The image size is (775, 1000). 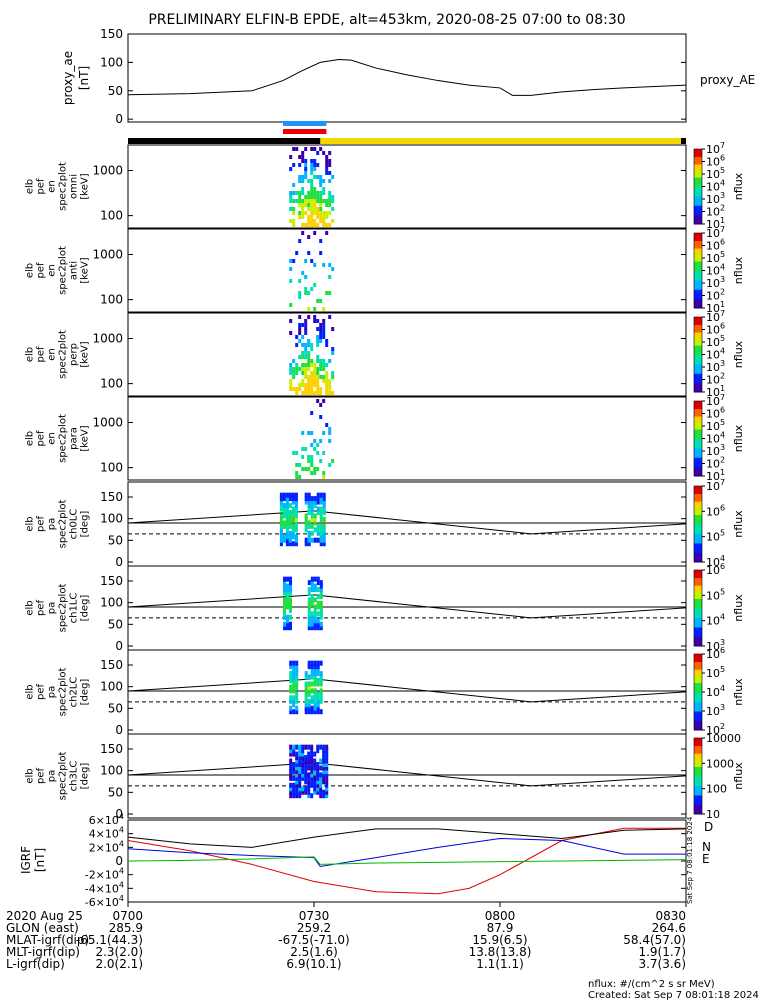 What do you see at coordinates (107, 339) in the screenshot?
I see `spec2plot-perp-ytick-label: 1000` at bounding box center [107, 339].